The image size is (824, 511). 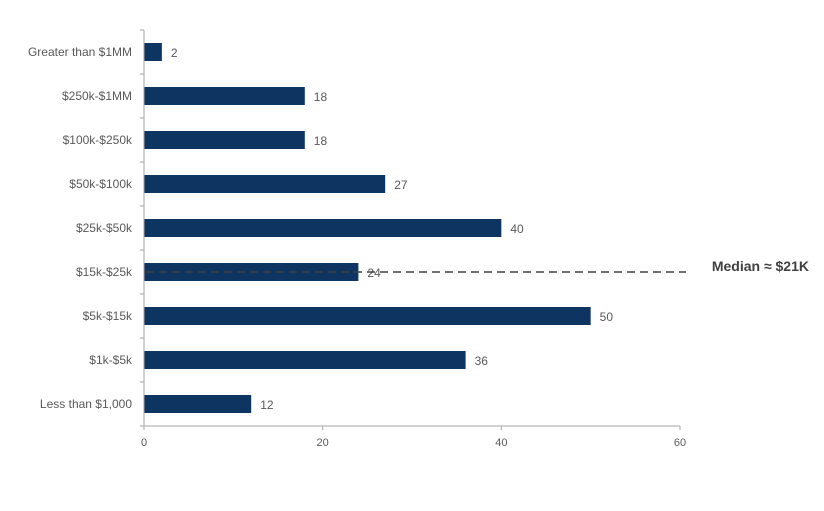 What do you see at coordinates (374, 273) in the screenshot?
I see `value-label-15k-25k: 24` at bounding box center [374, 273].